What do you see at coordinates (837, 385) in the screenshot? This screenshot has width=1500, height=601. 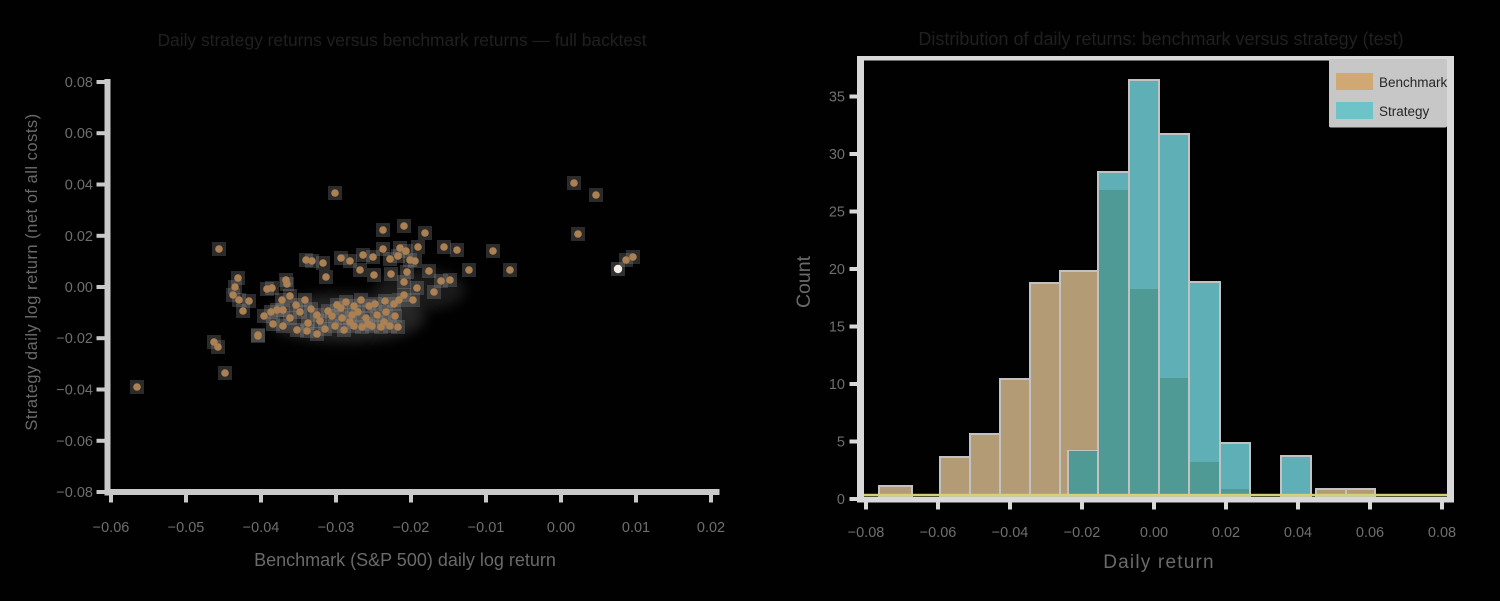 I see `svg-text: 10` at bounding box center [837, 385].